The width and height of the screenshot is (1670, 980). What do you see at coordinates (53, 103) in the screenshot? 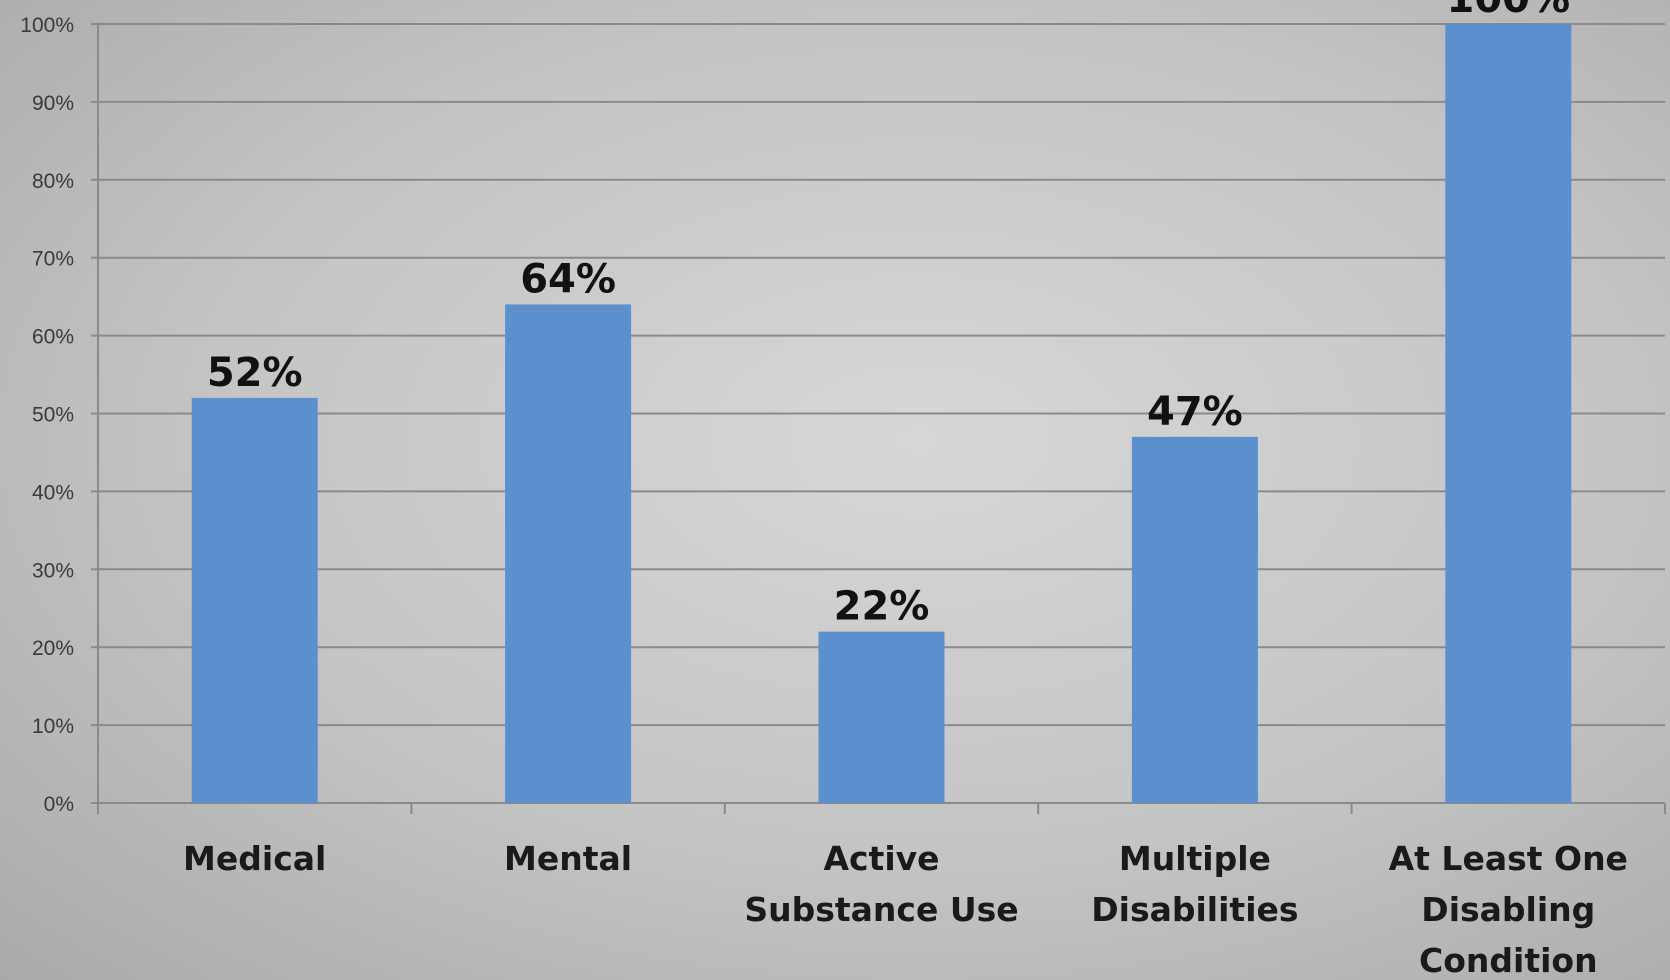
I see `y-tick-label: 90%` at bounding box center [53, 103].